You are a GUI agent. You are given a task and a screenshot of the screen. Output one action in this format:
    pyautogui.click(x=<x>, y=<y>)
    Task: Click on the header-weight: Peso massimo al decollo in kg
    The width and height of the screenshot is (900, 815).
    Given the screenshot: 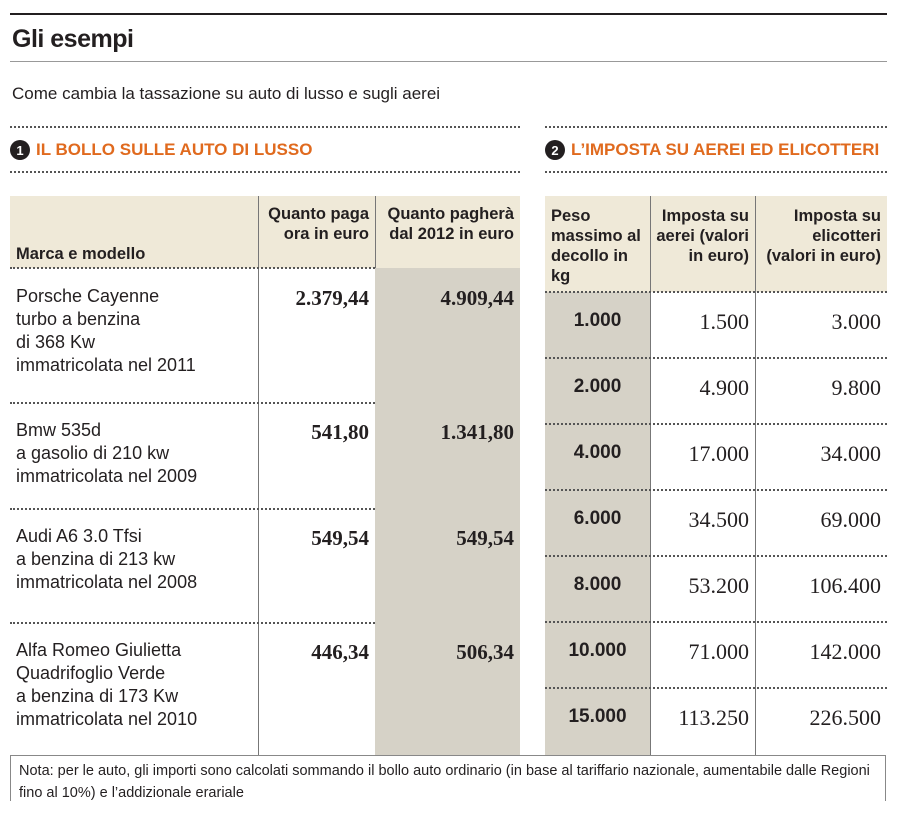 What is the action you would take?
    pyautogui.click(x=596, y=246)
    